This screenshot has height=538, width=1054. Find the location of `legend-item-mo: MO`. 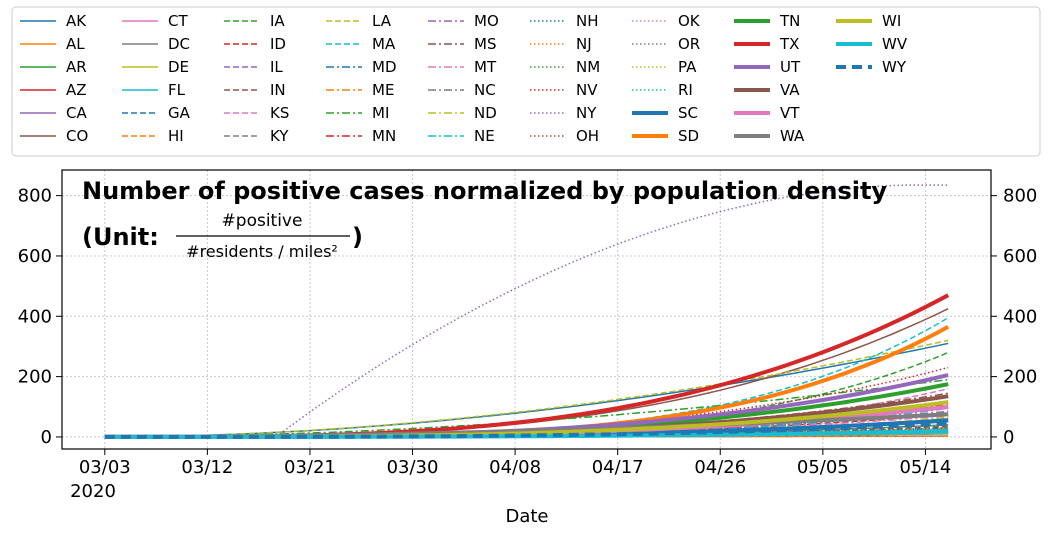

legend-item-mo: MO is located at coordinates (463, 21).